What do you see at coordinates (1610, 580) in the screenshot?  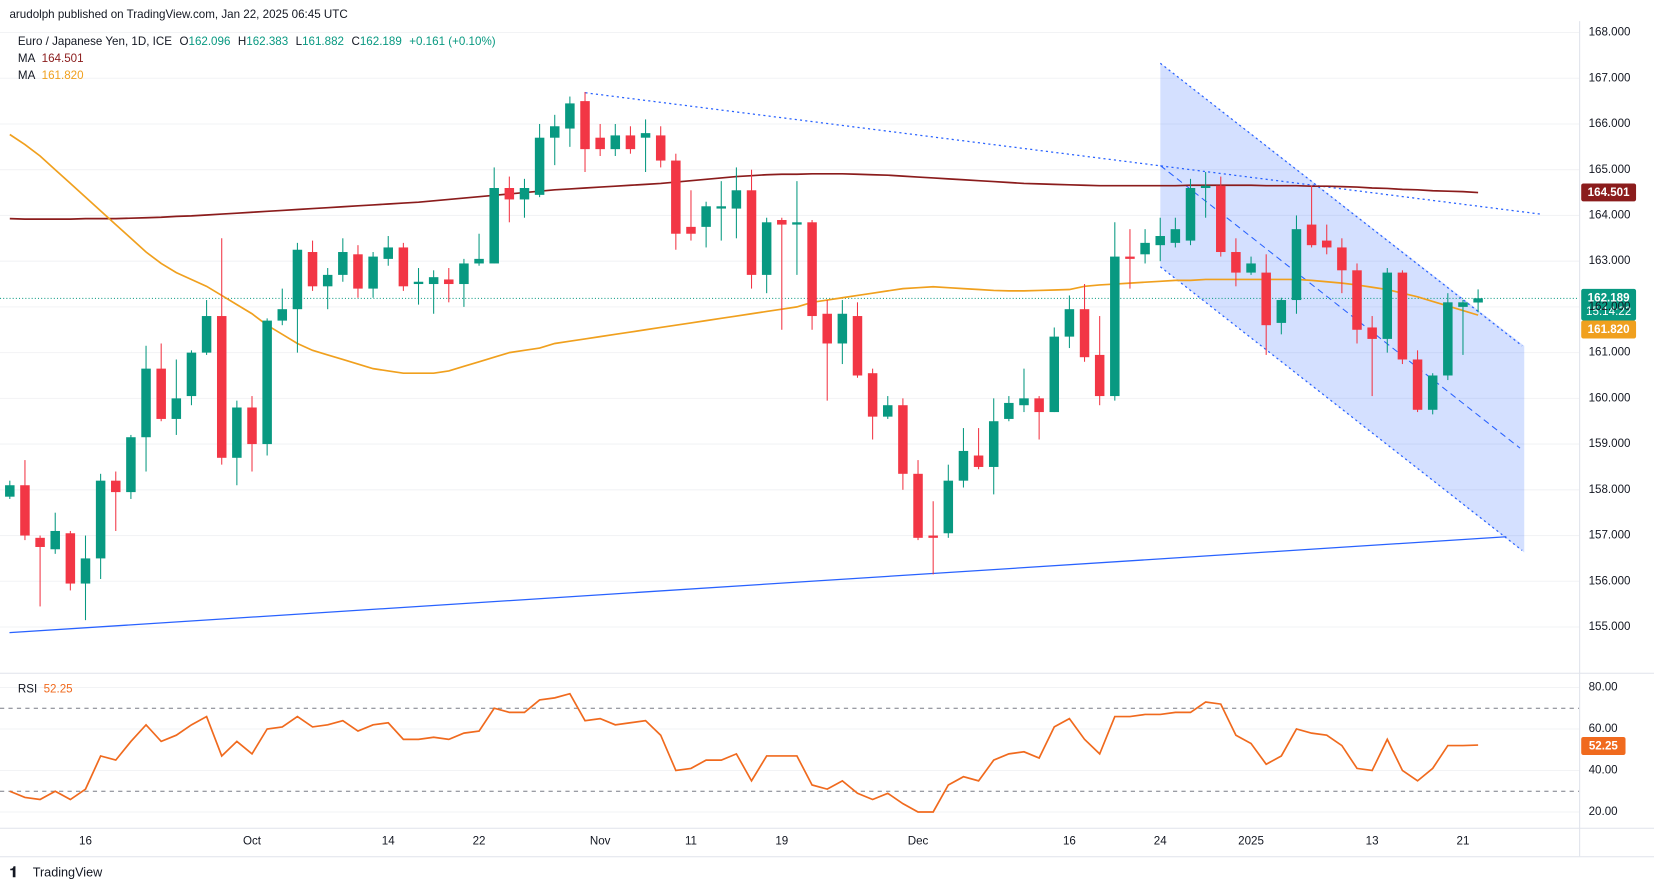 I see `y-tick-label: 156.000` at bounding box center [1610, 580].